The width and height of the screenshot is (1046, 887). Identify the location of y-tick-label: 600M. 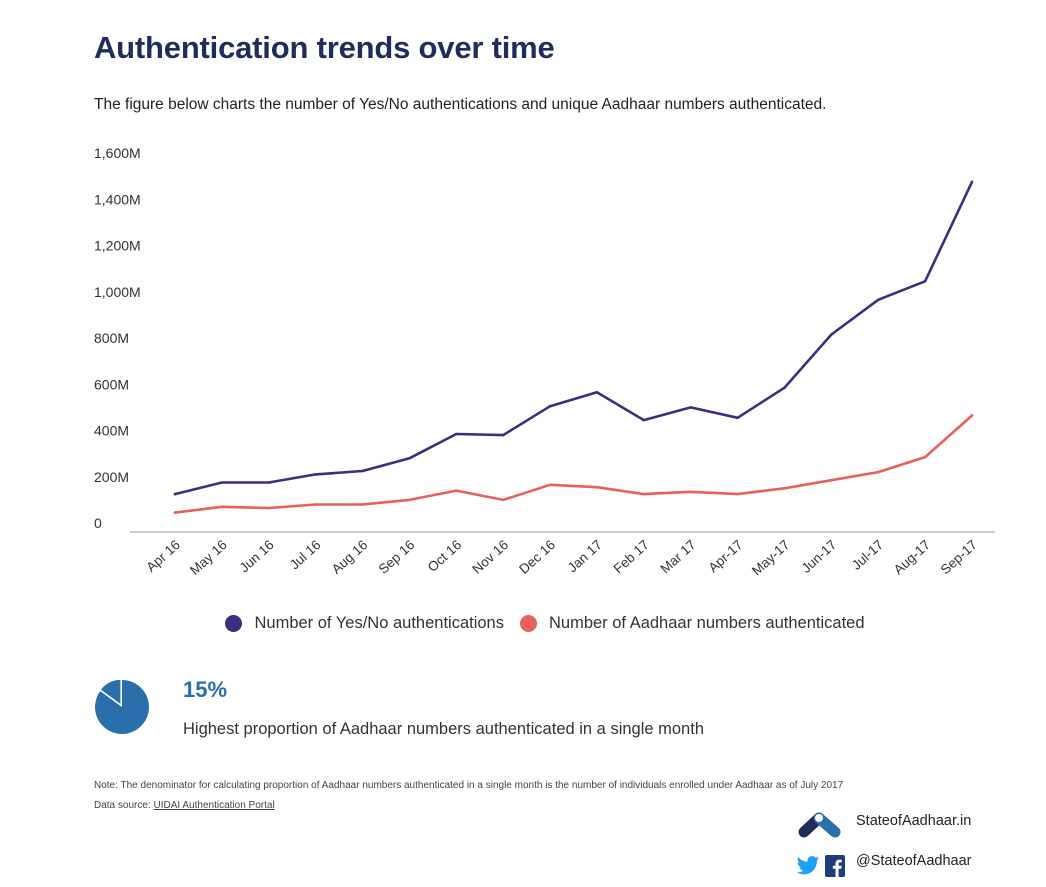
(111, 384).